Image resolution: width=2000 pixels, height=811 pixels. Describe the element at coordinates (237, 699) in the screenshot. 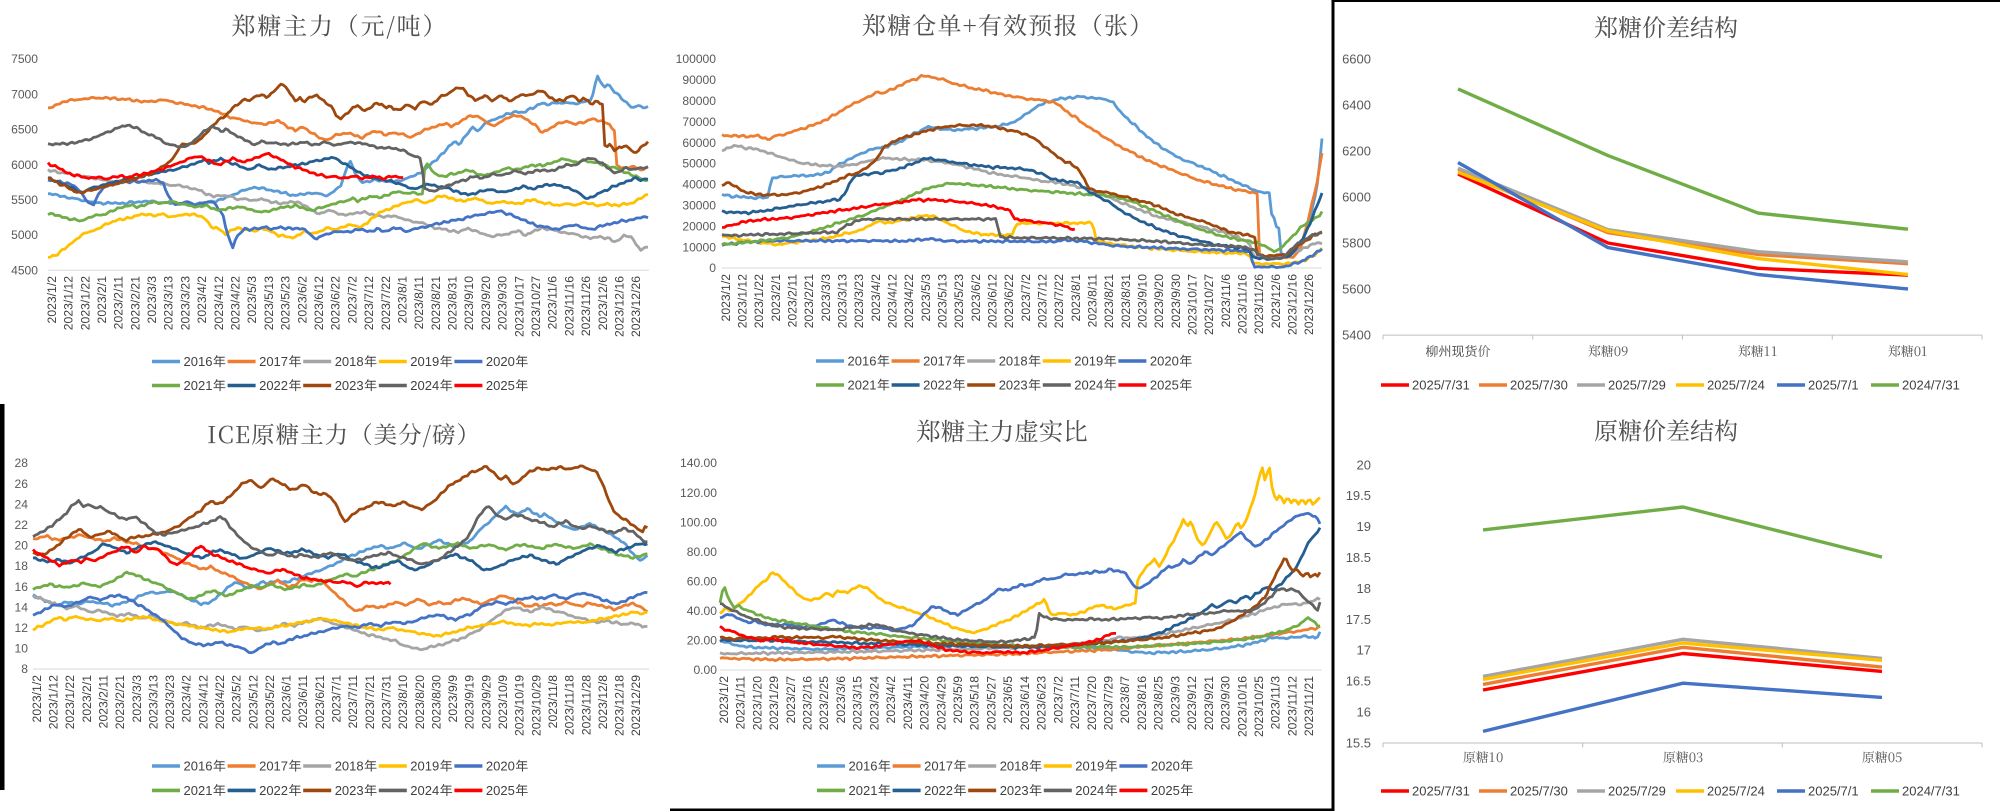

I see `svg-text: 2023/5/2` at that location.